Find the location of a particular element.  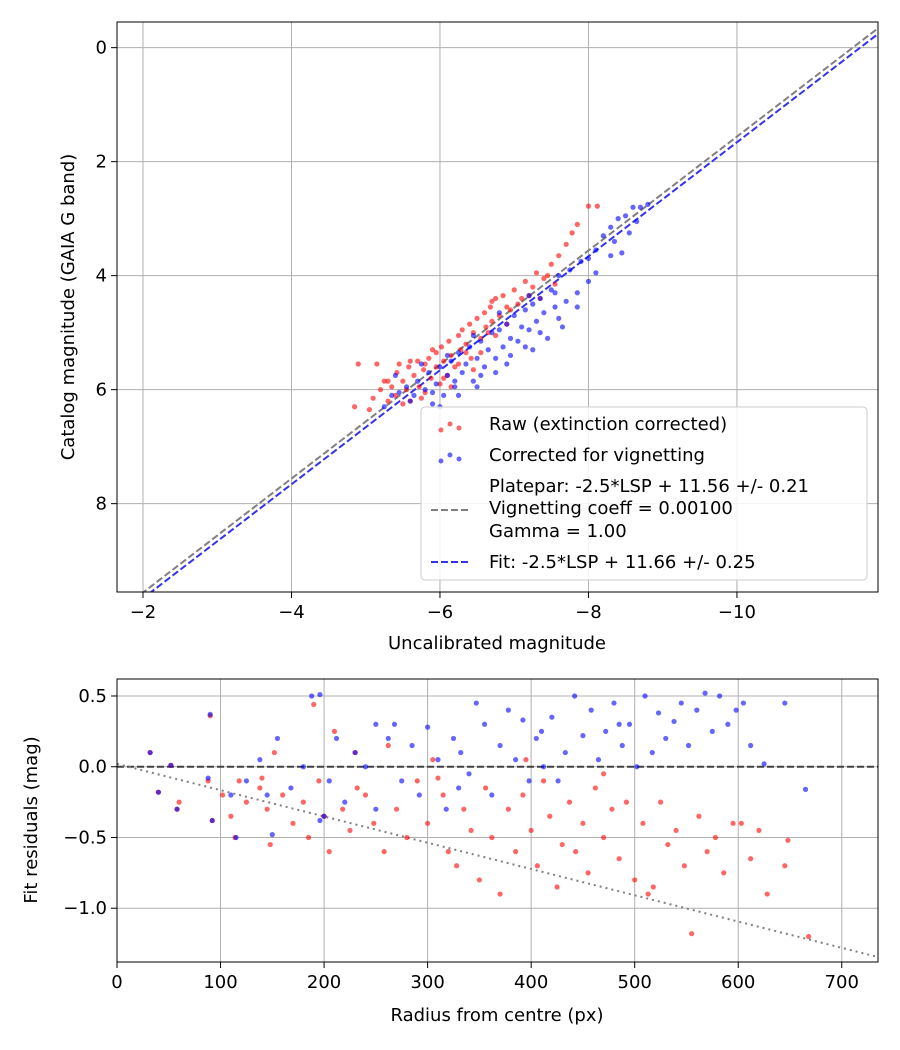

legend-corrected-marker is located at coordinates (459, 459).